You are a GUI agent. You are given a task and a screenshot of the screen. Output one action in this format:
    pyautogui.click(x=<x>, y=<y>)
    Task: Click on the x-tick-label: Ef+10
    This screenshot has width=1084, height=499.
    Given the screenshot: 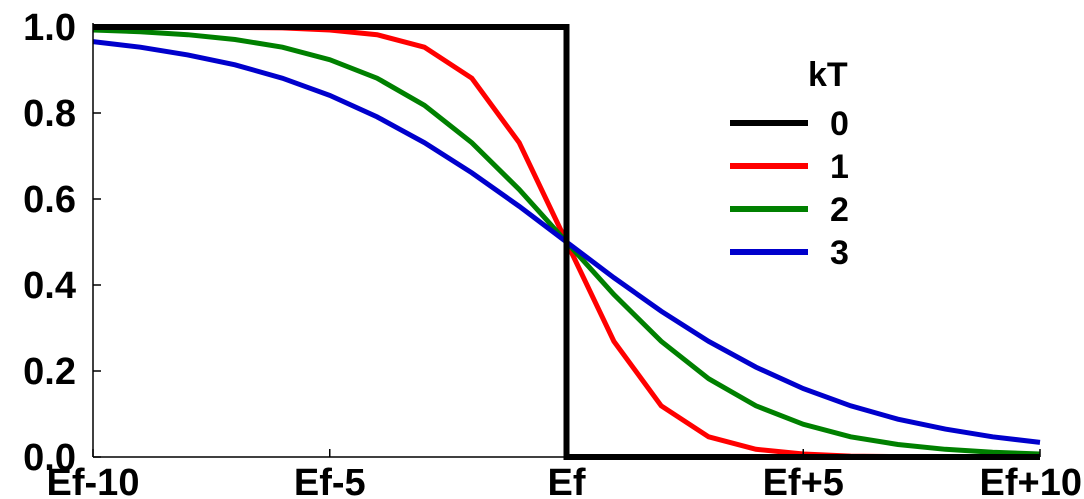 What is the action you would take?
    pyautogui.click(x=1031, y=480)
    